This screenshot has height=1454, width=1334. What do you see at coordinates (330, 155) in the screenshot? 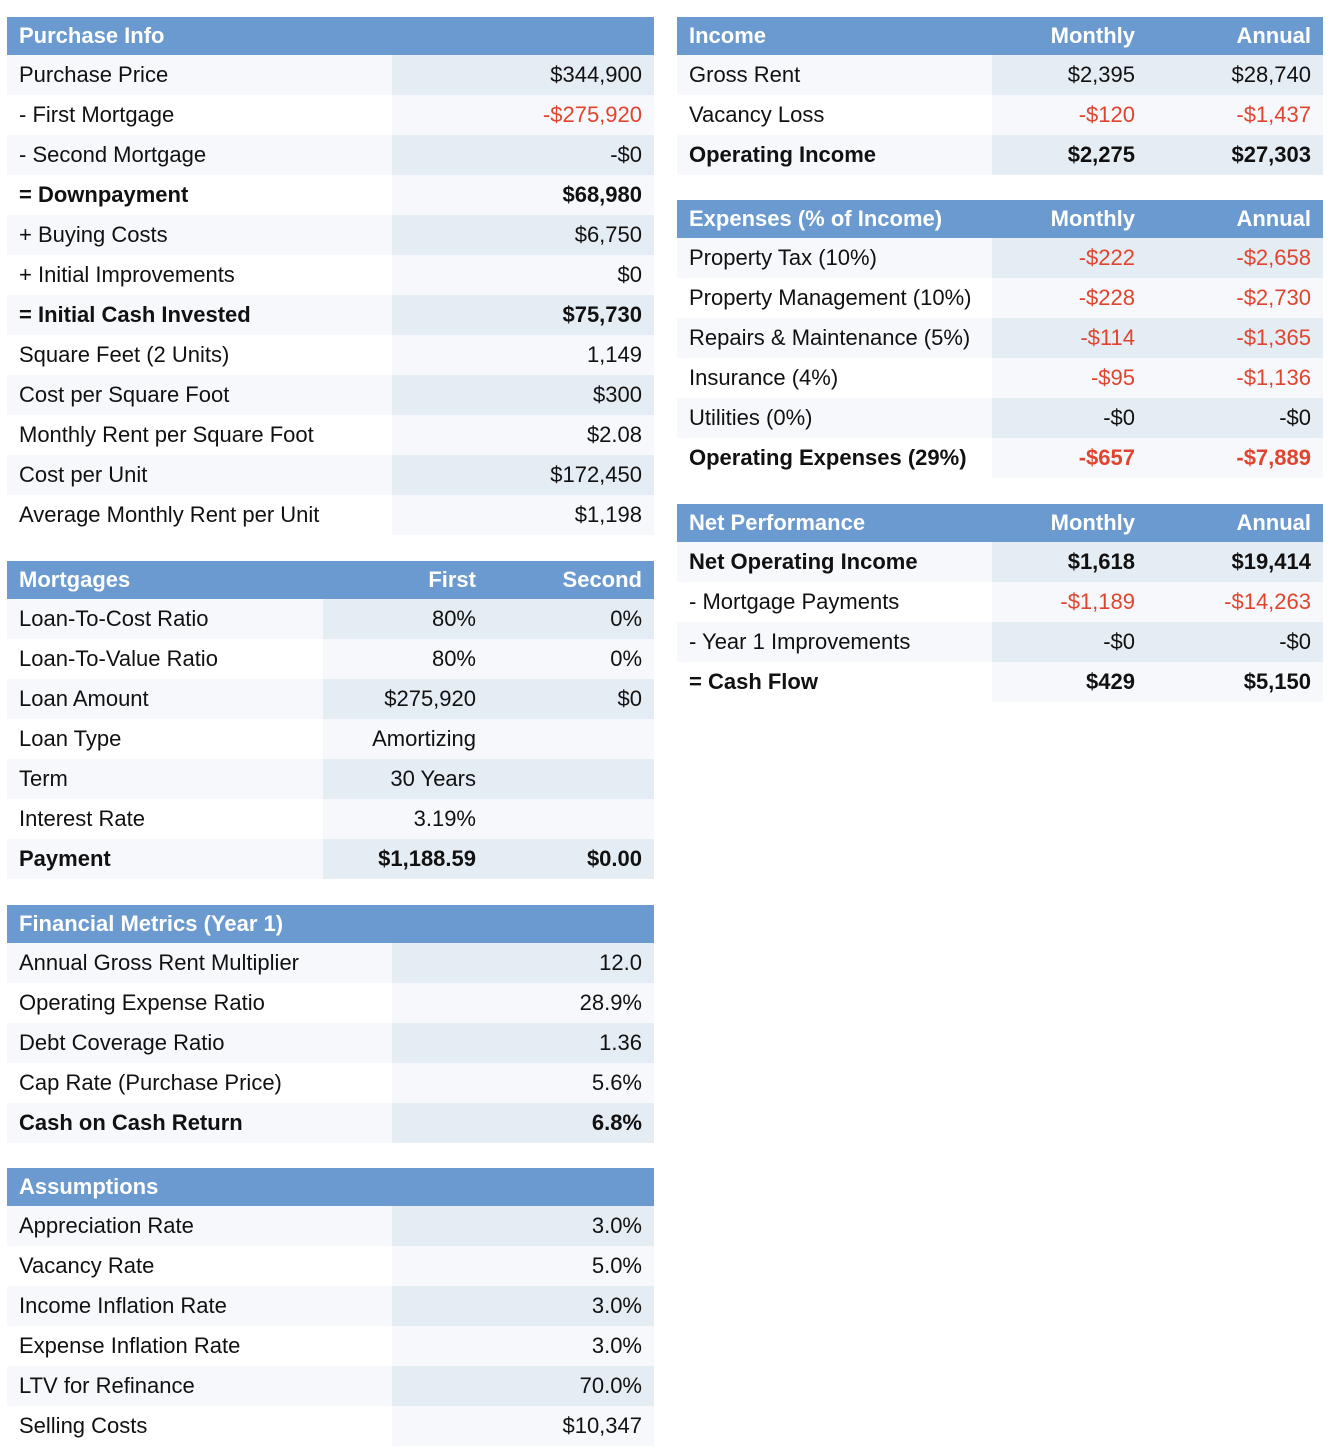
I see `table-row: - Second Mortgage -$0` at bounding box center [330, 155].